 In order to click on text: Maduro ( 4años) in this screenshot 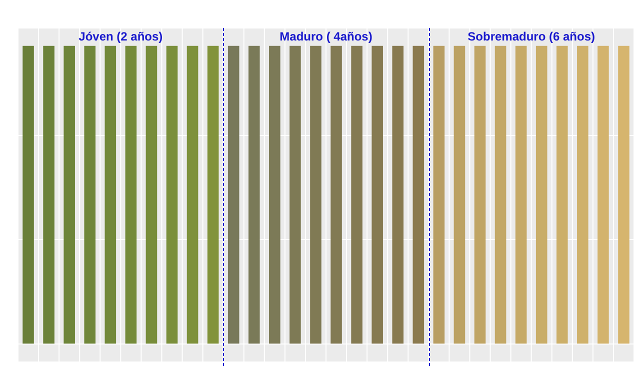, I will do `click(326, 36)`.